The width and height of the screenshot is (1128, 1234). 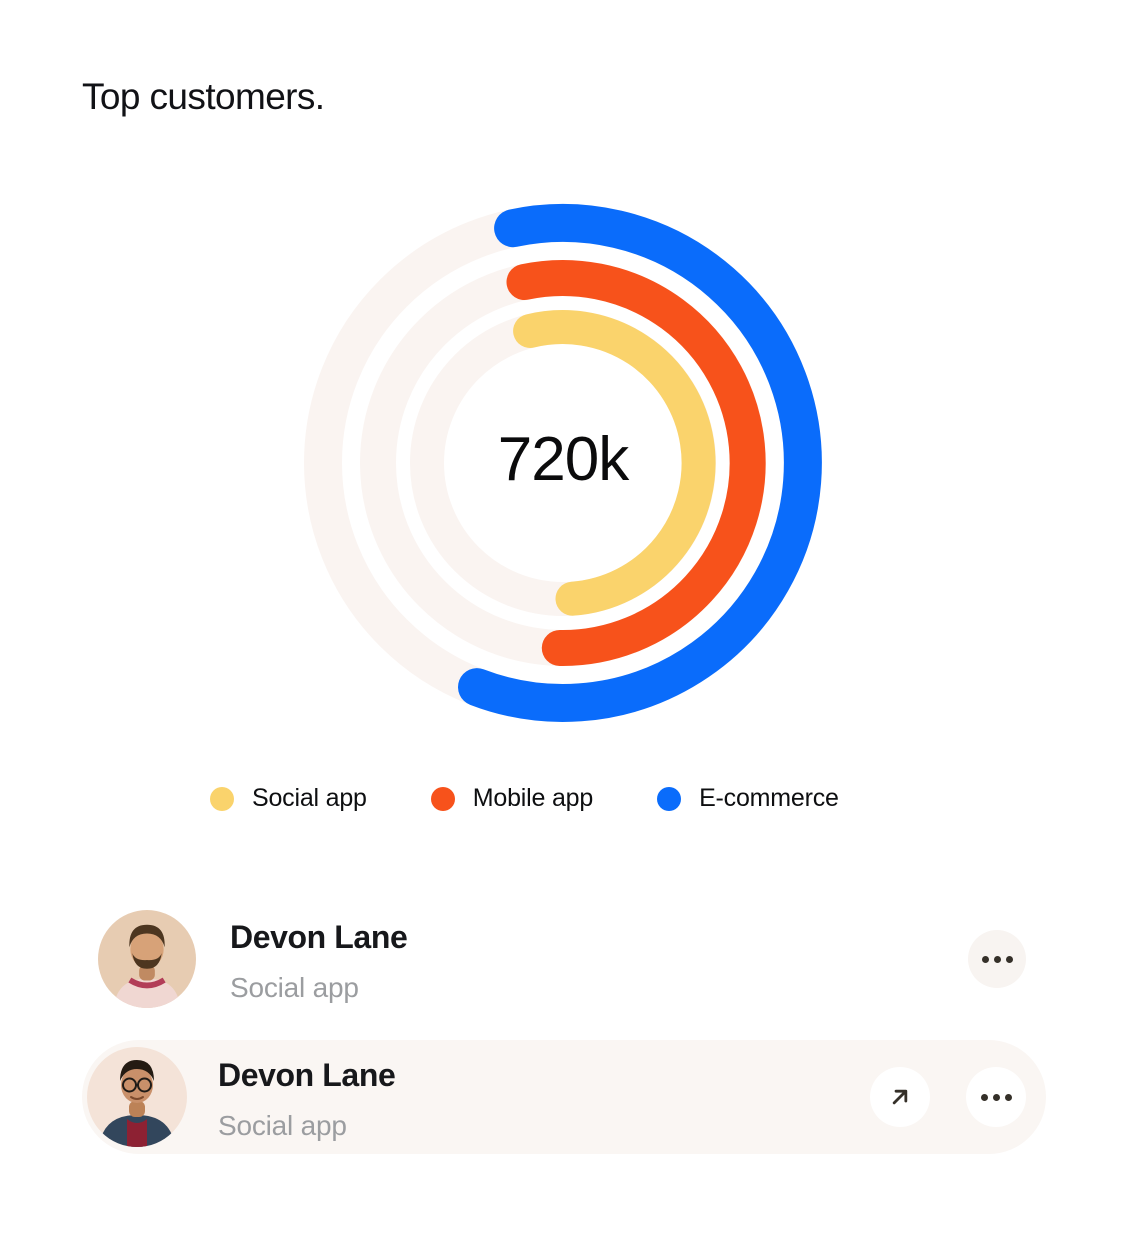 I want to click on legend-dot-social-app-icon, so click(x=222, y=798).